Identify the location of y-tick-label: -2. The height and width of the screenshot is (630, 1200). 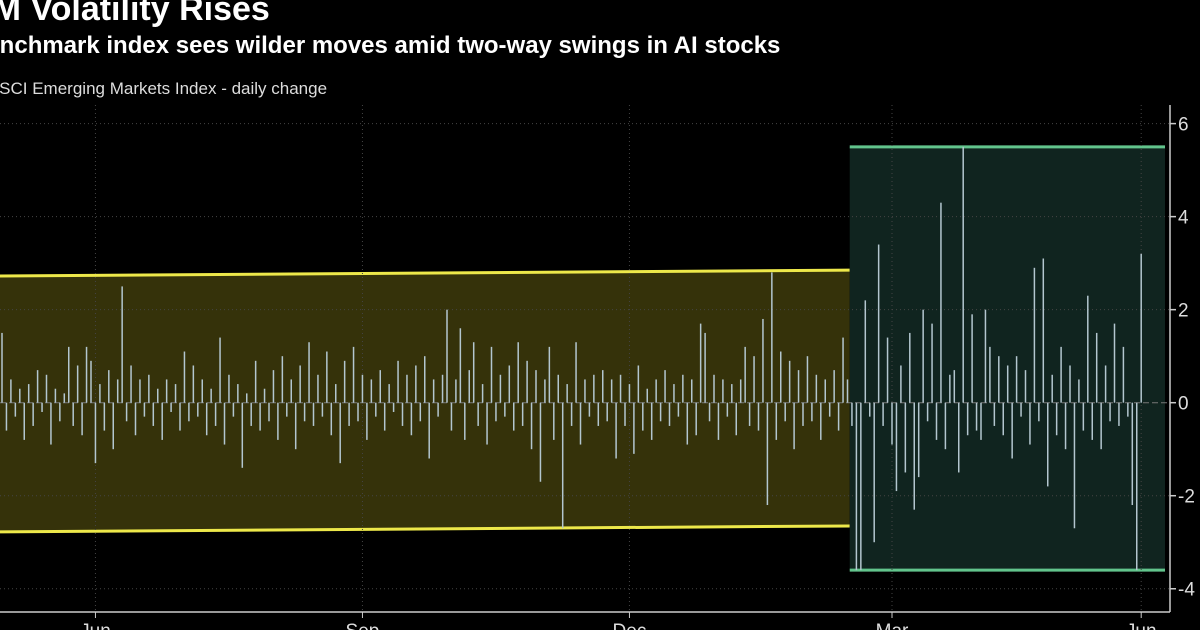
(1186, 497).